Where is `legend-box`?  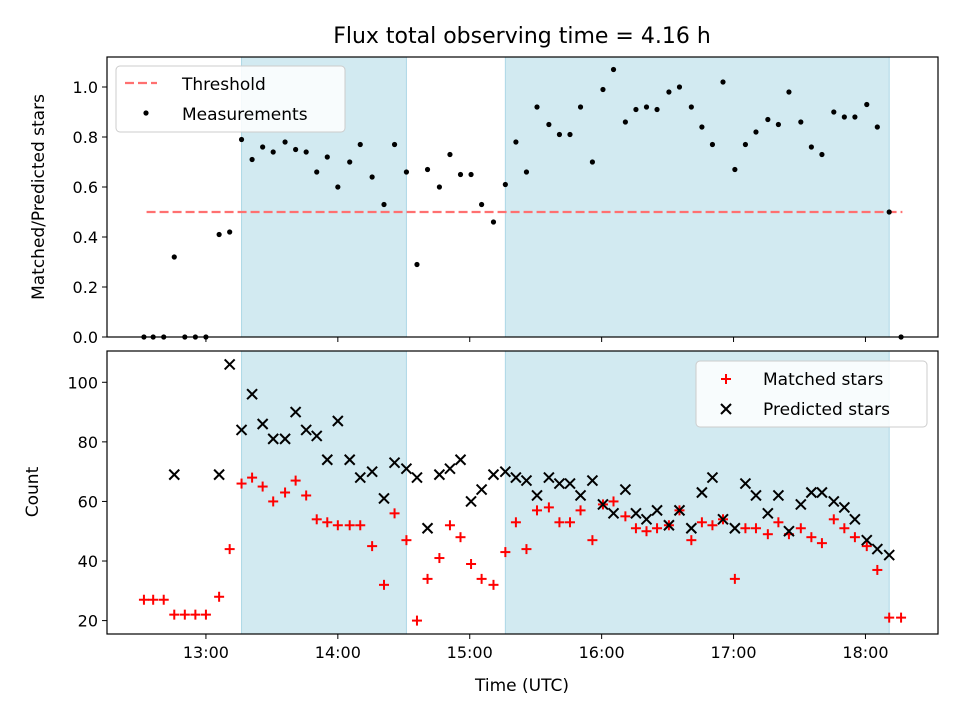 legend-box is located at coordinates (811, 394).